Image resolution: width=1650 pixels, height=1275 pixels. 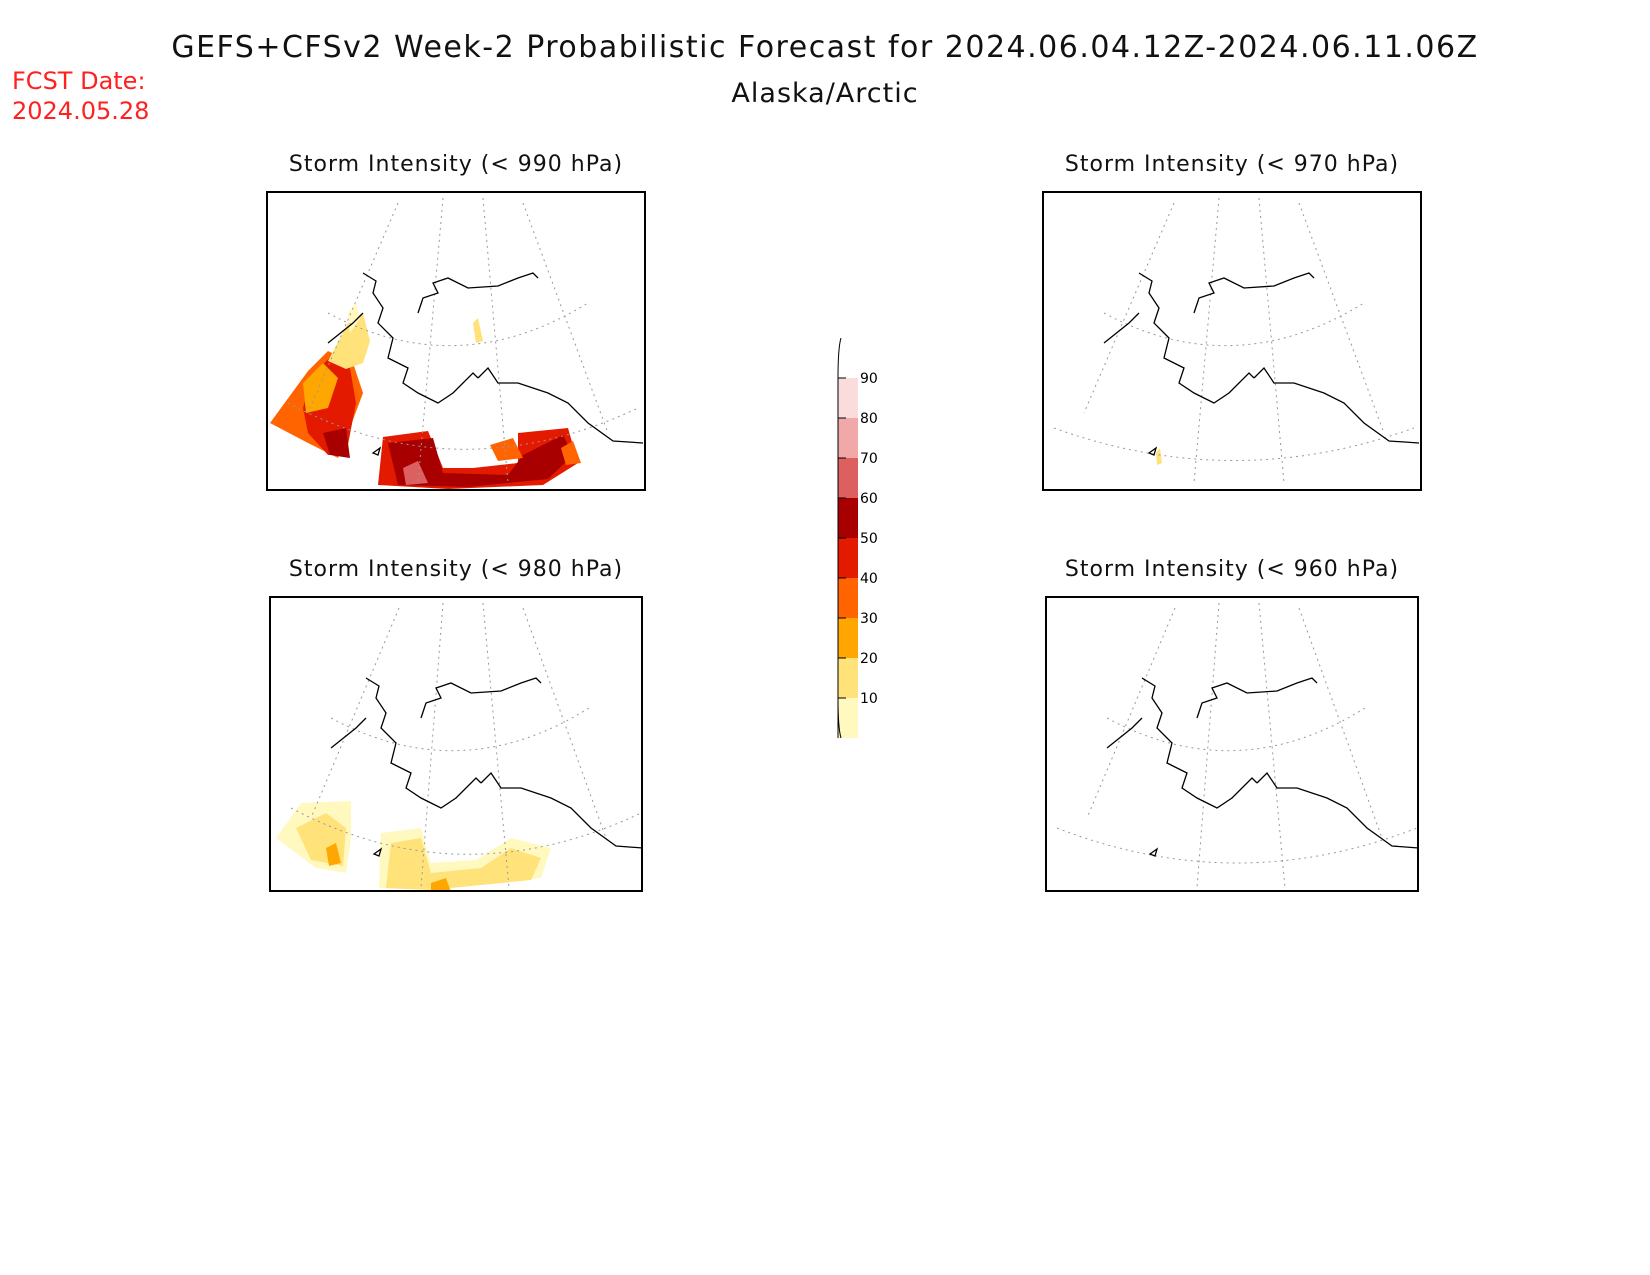 I want to click on map-990-svg, so click(x=457, y=343).